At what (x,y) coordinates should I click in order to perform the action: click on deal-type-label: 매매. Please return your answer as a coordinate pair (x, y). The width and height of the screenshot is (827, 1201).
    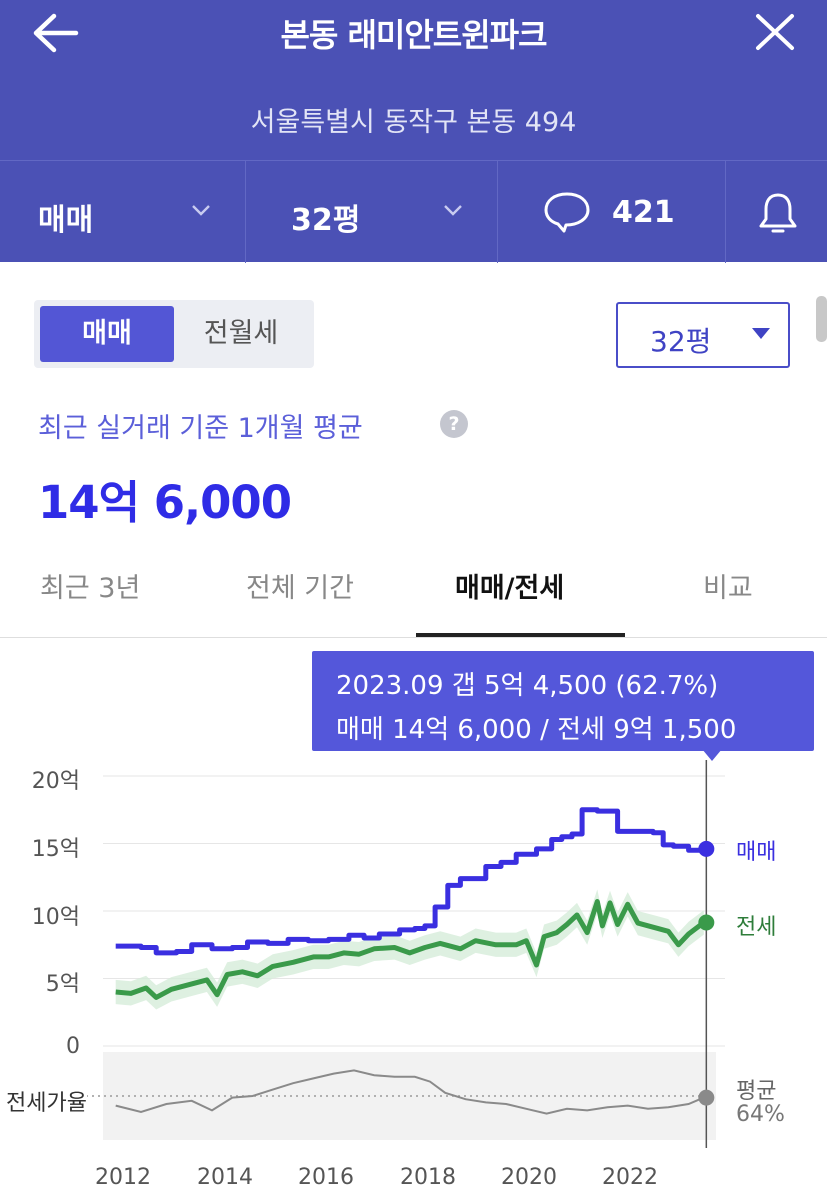
    Looking at the image, I should click on (66, 220).